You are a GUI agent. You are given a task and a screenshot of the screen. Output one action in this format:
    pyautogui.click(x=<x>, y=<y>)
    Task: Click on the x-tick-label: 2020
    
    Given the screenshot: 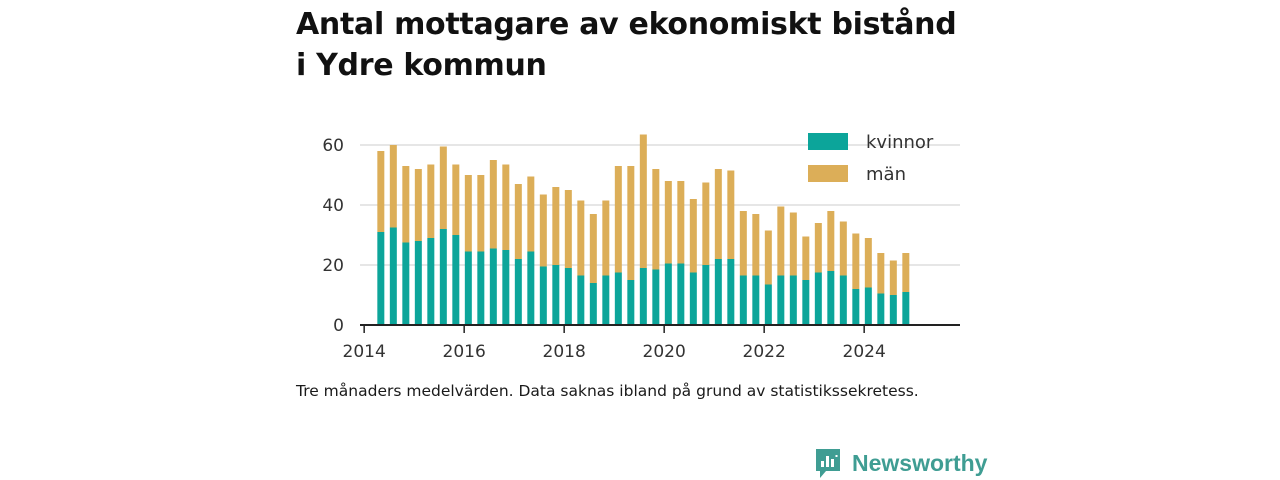 What is the action you would take?
    pyautogui.click(x=664, y=352)
    